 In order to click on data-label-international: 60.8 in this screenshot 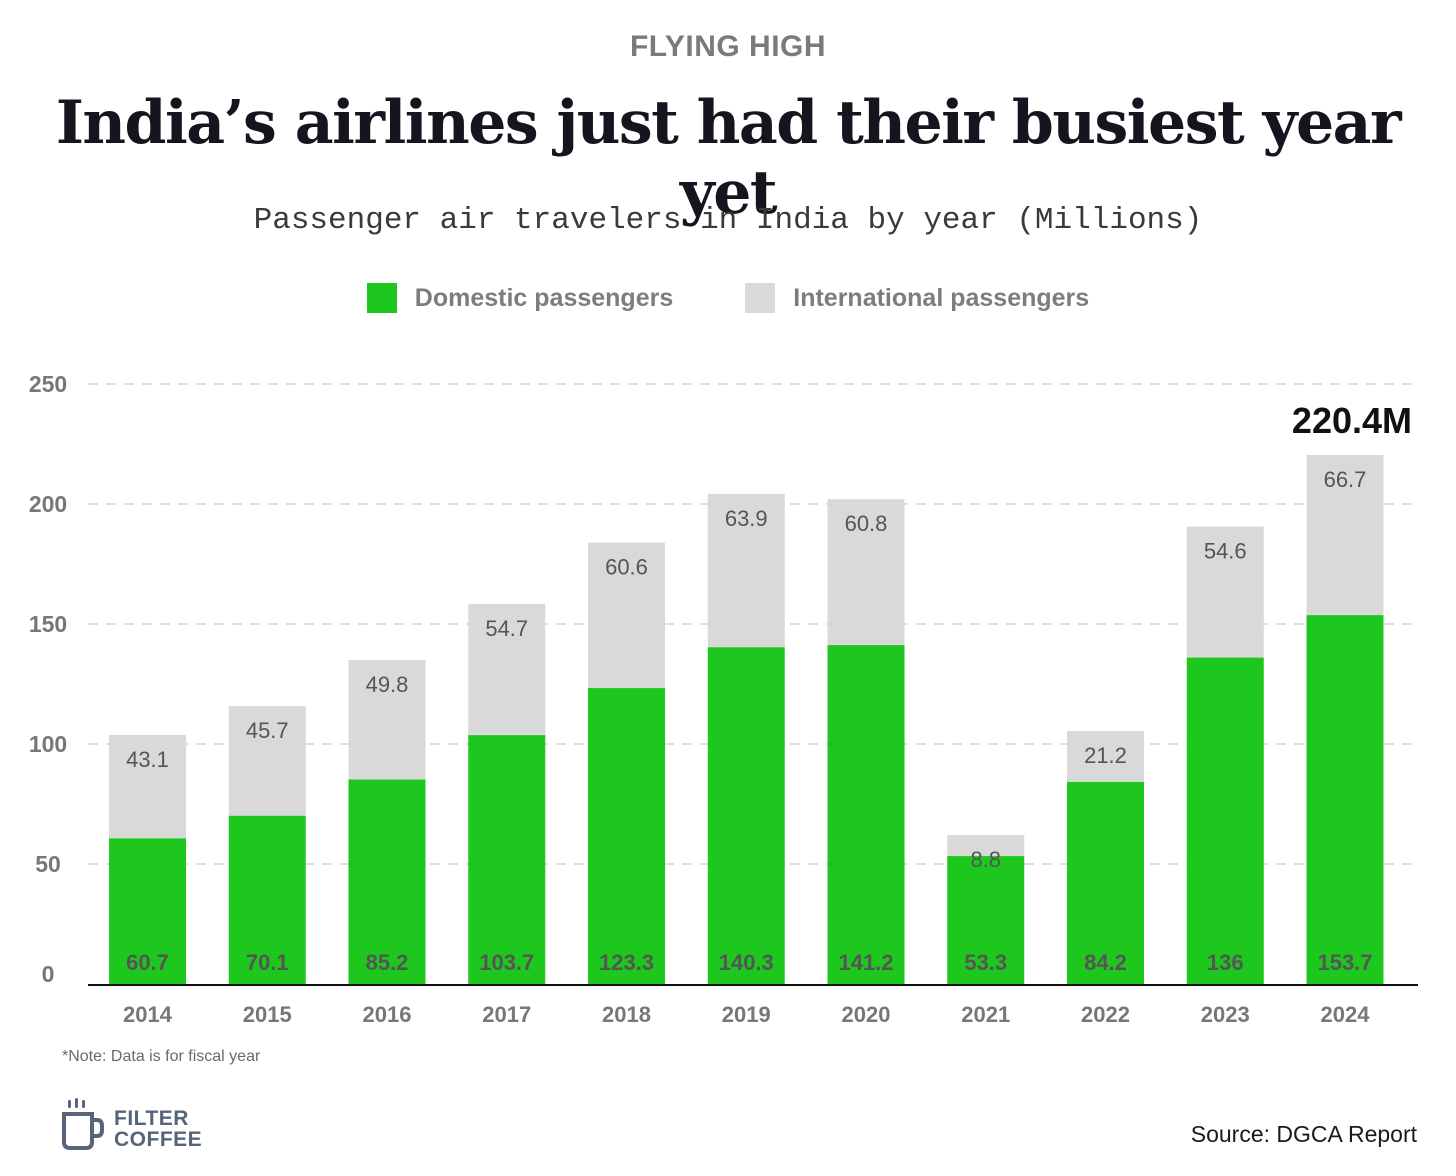, I will do `click(866, 523)`.